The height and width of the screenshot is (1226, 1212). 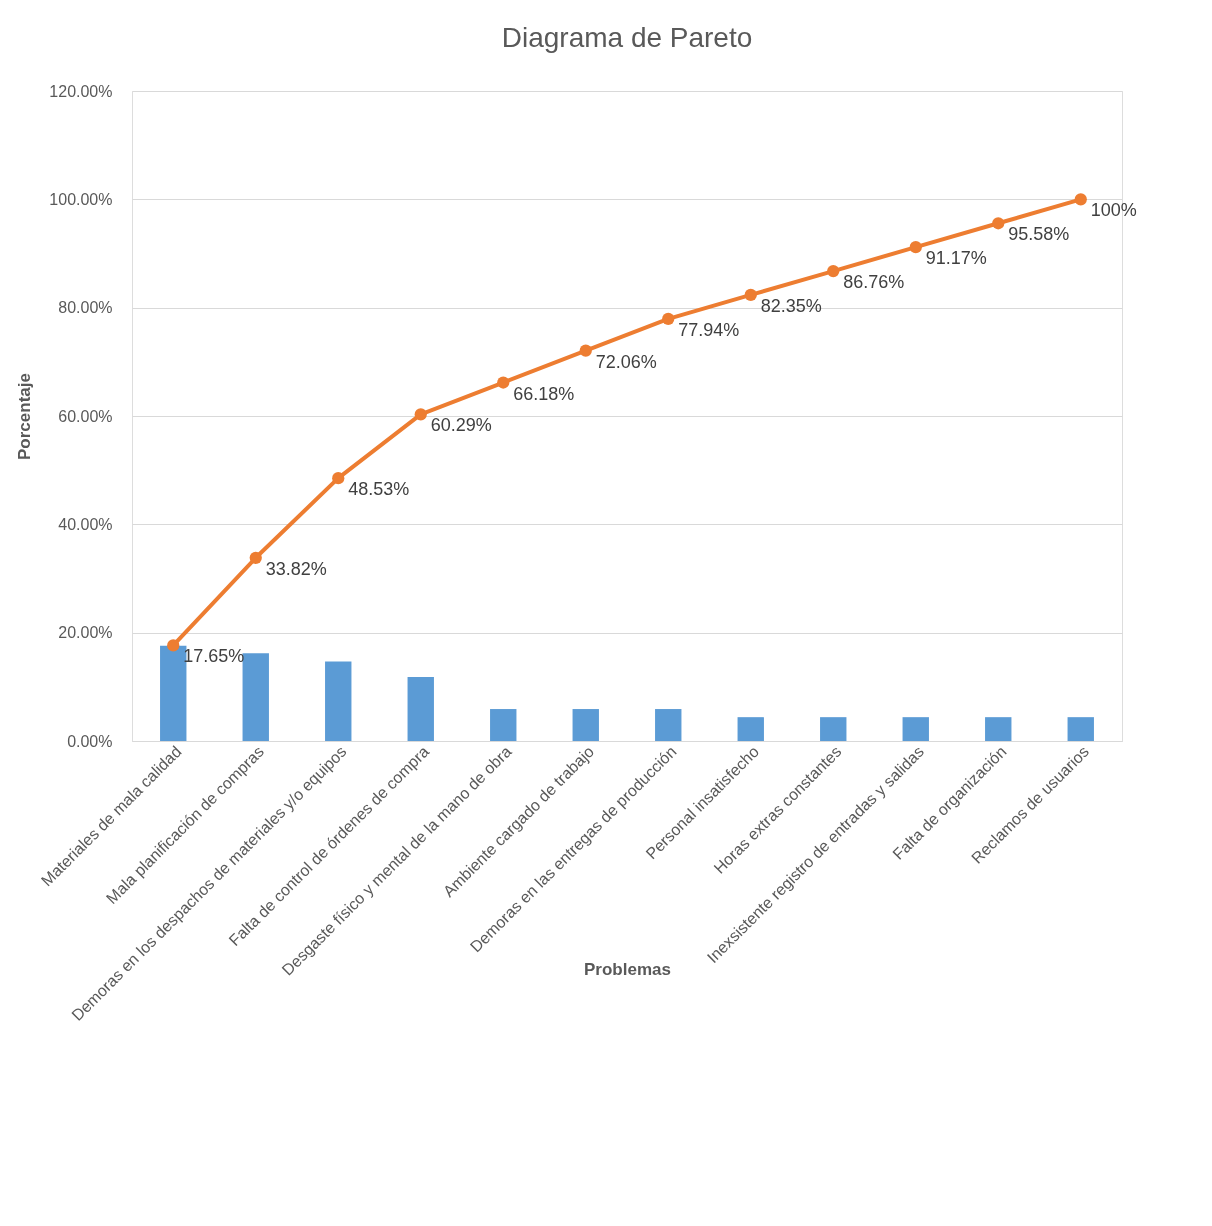 What do you see at coordinates (85, 308) in the screenshot?
I see `y-tick-label: 80.00%` at bounding box center [85, 308].